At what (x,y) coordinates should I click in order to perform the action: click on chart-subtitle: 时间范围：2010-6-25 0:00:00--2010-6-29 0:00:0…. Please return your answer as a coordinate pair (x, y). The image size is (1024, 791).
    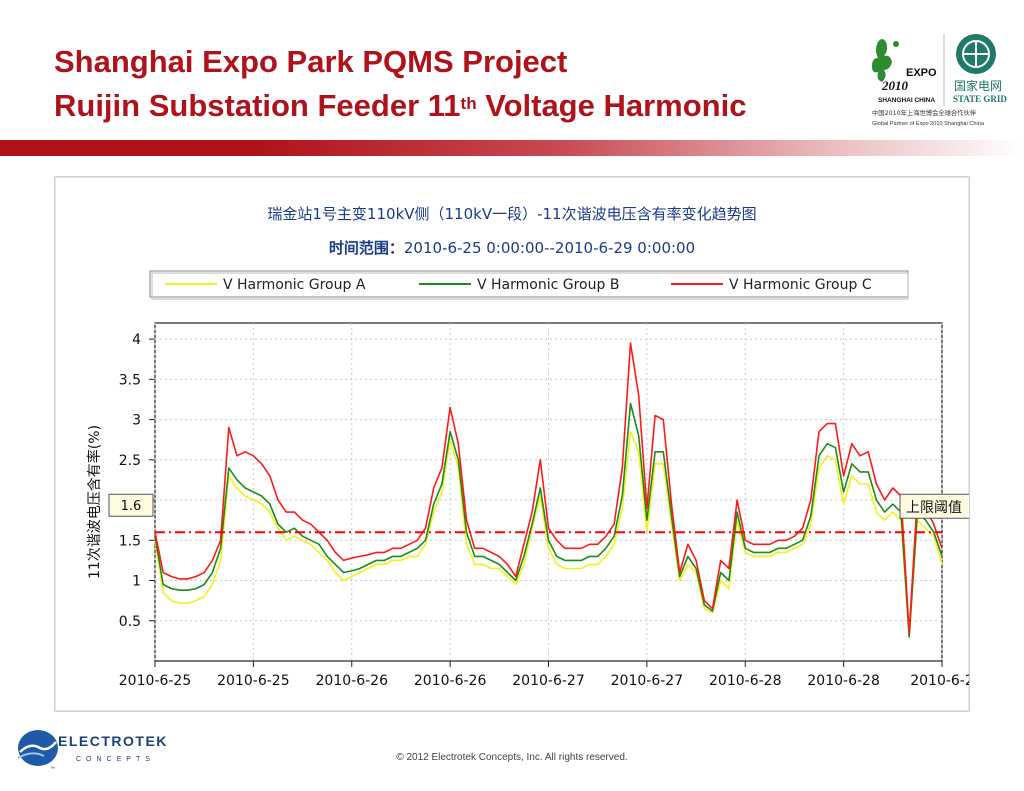
    Looking at the image, I should click on (512, 248).